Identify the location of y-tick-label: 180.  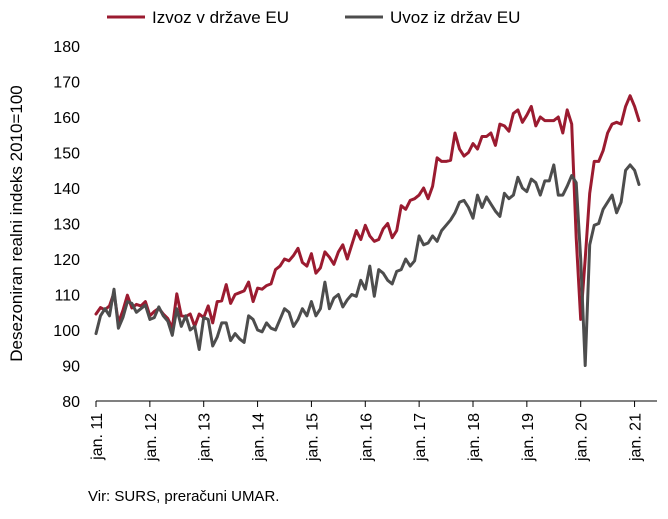
(66, 47).